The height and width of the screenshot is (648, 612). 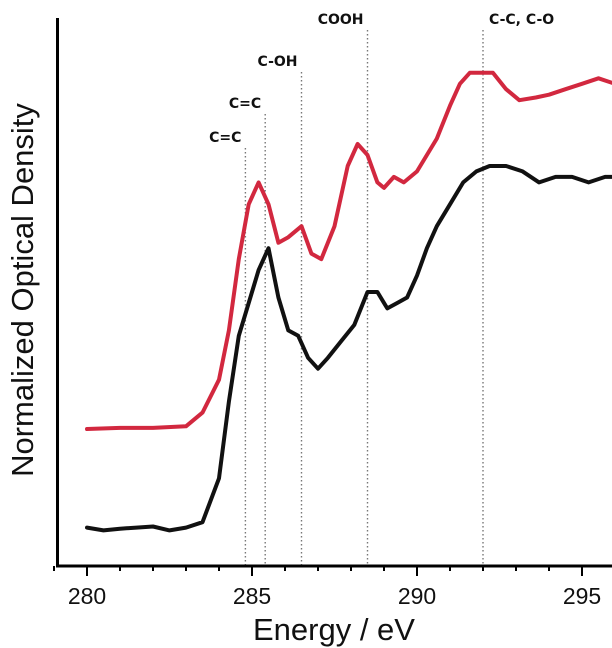 I want to click on x-tick-label: 280, so click(x=87, y=596).